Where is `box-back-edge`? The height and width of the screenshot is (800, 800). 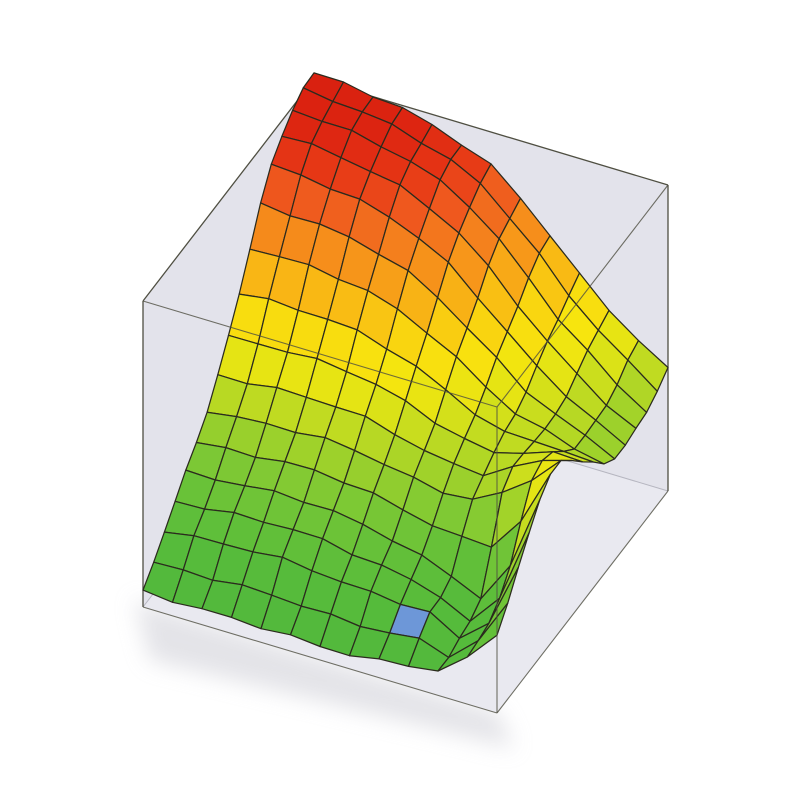 box-back-edge is located at coordinates (228, 190).